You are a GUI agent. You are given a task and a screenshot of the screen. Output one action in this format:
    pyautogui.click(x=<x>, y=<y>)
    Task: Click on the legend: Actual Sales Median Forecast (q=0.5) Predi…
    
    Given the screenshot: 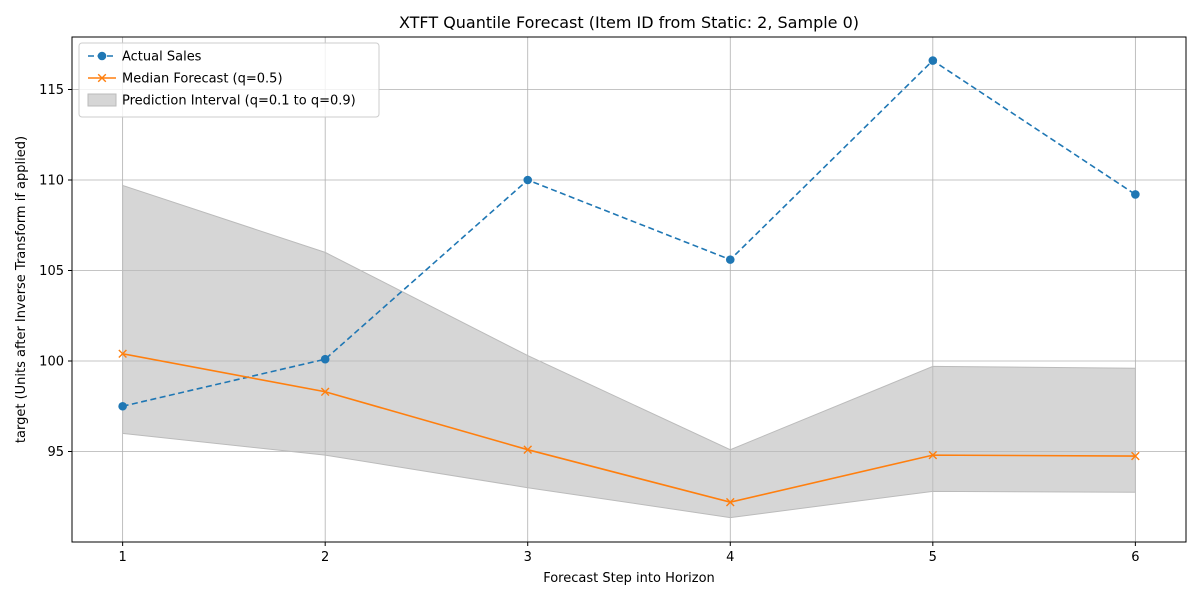 What is the action you would take?
    pyautogui.click(x=229, y=80)
    